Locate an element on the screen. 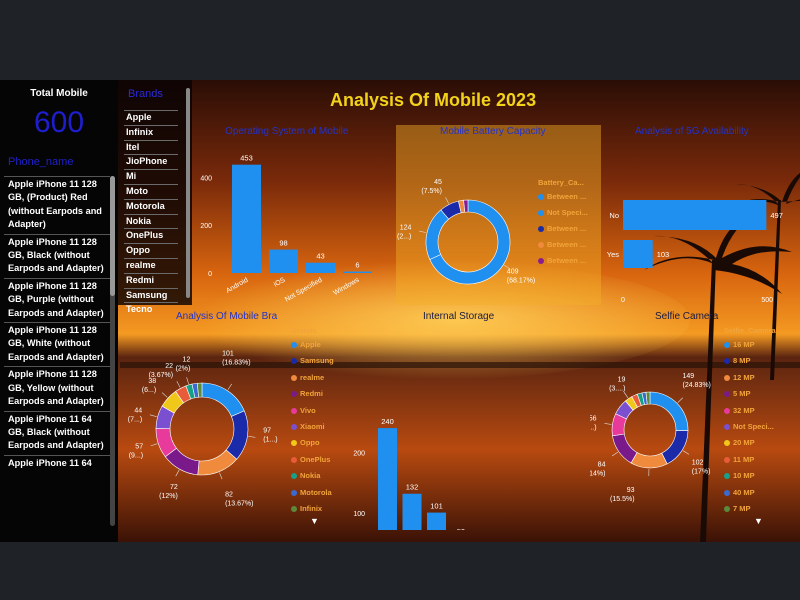  selfie-legend-item: 10 MP is located at coordinates (739, 475).